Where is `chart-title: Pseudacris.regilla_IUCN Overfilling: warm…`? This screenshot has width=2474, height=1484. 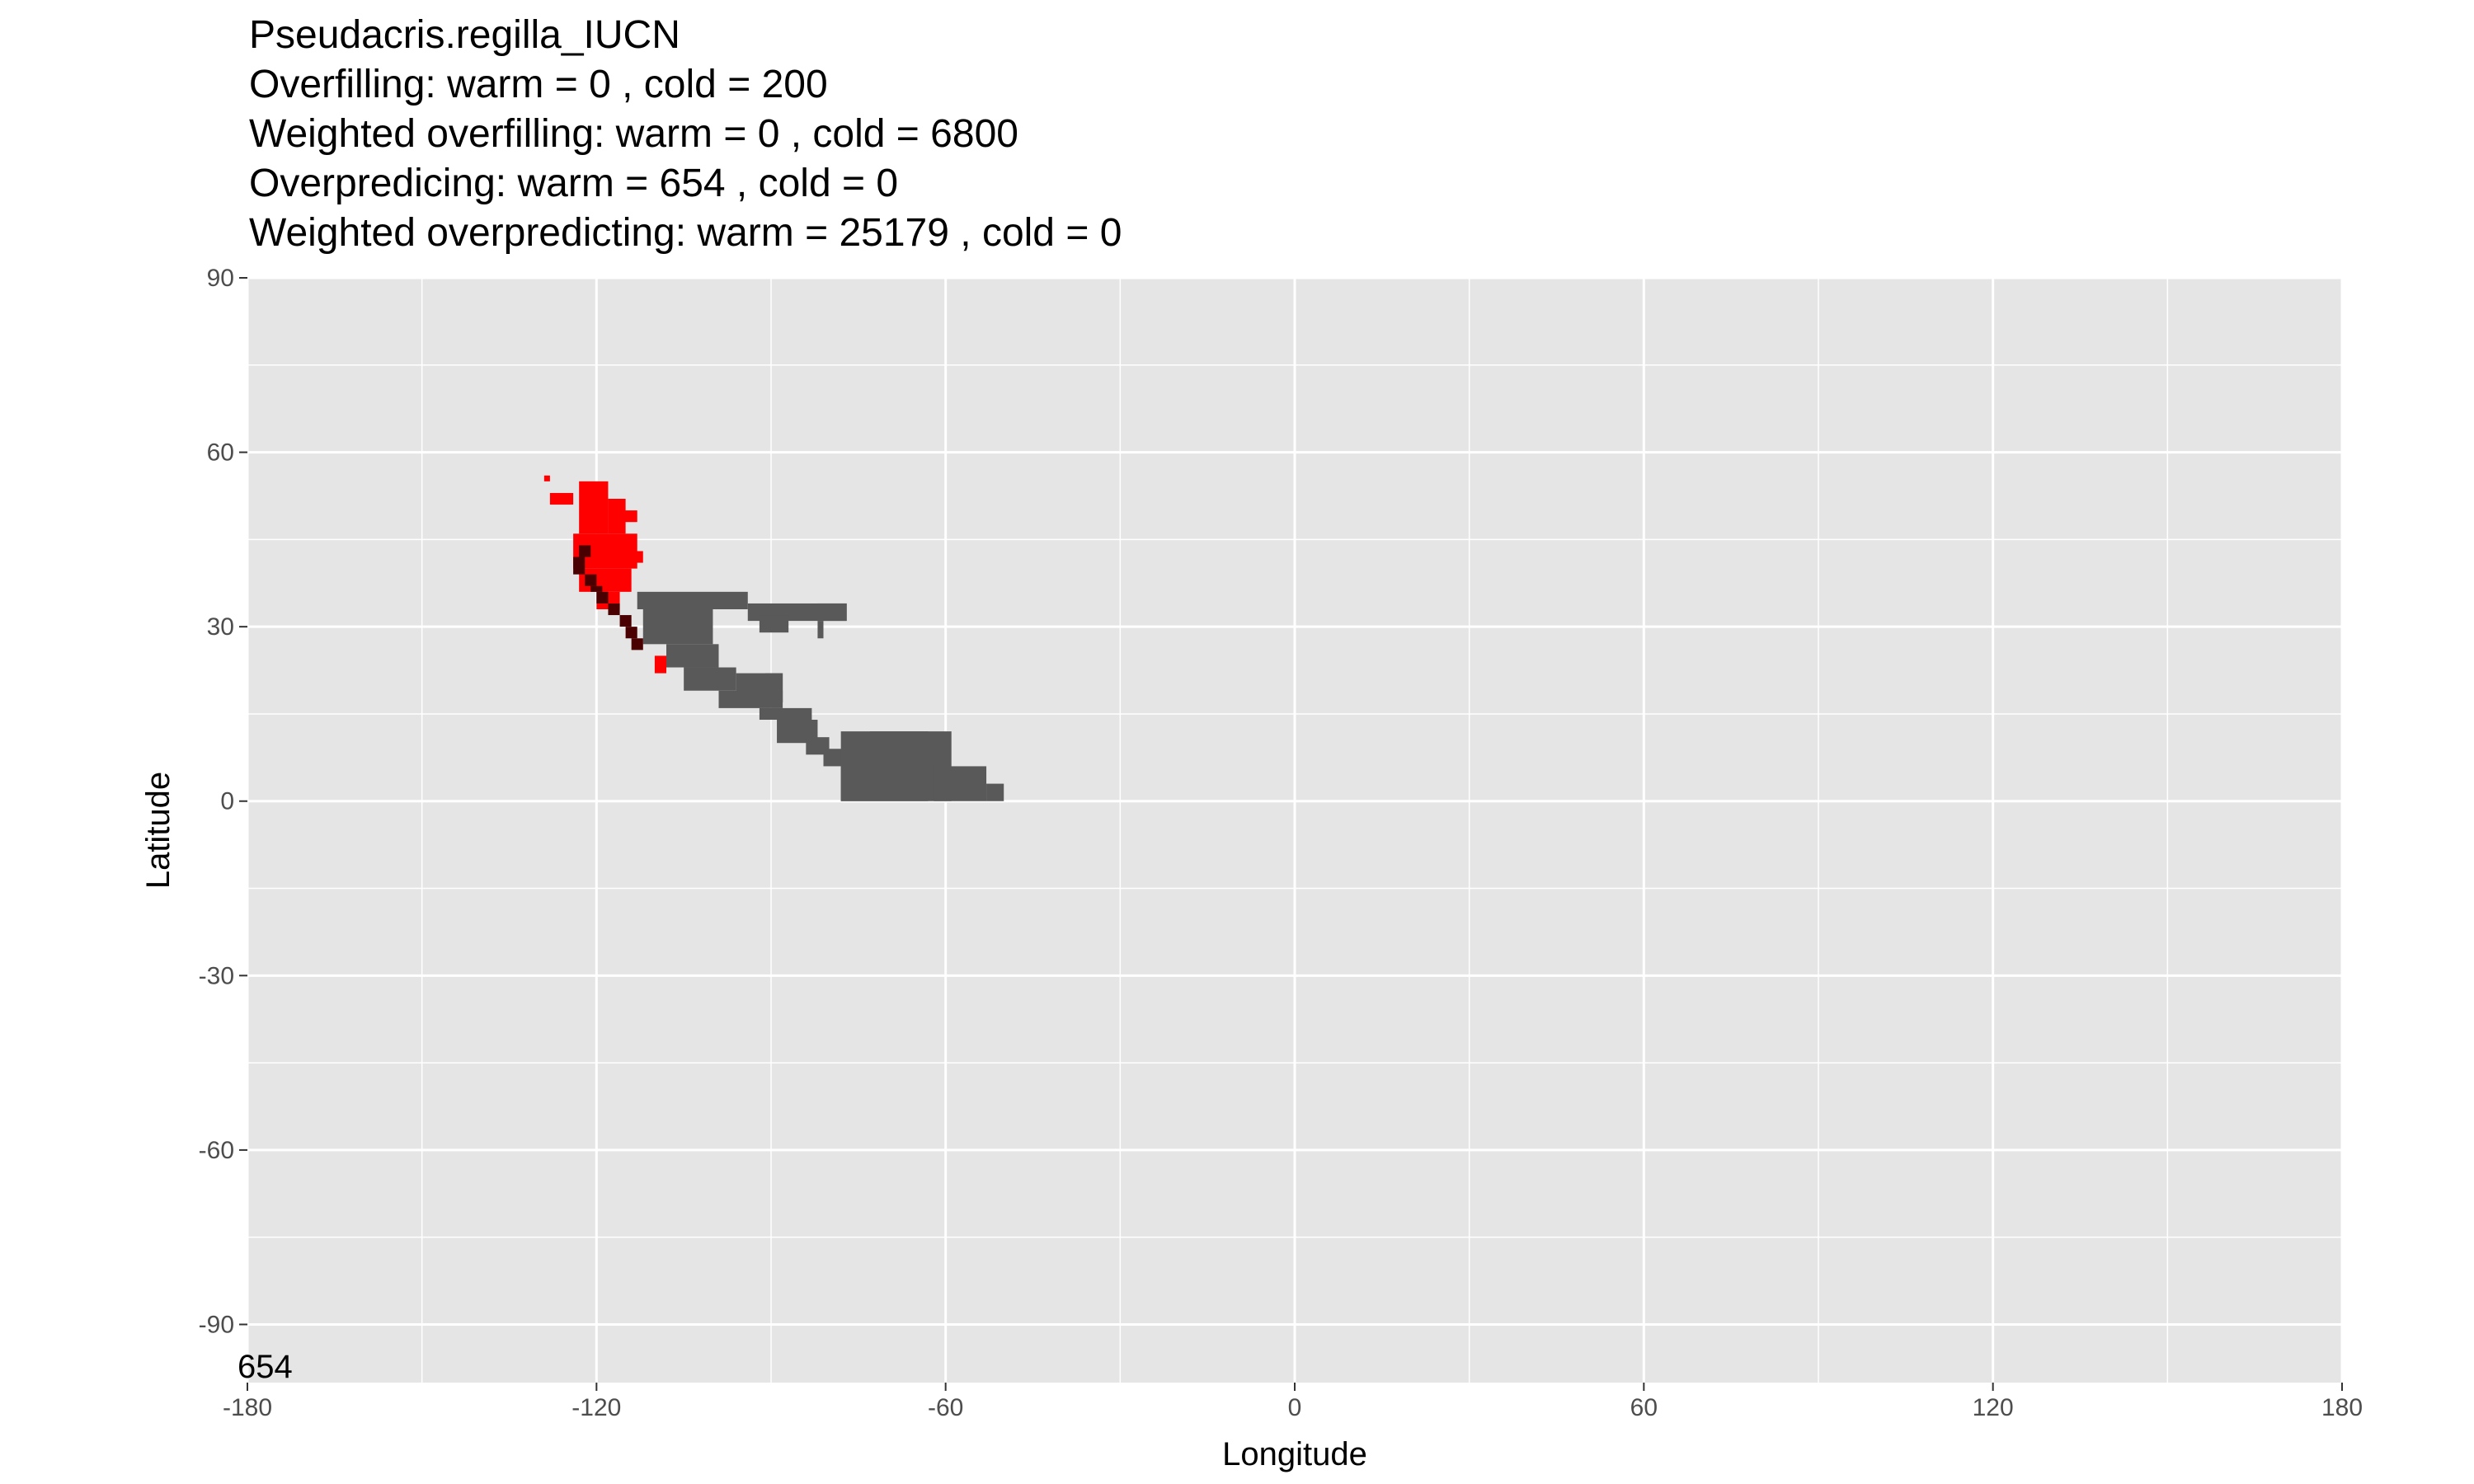
chart-title: Pseudacris.regilla_IUCN Overfilling: warm… is located at coordinates (685, 134).